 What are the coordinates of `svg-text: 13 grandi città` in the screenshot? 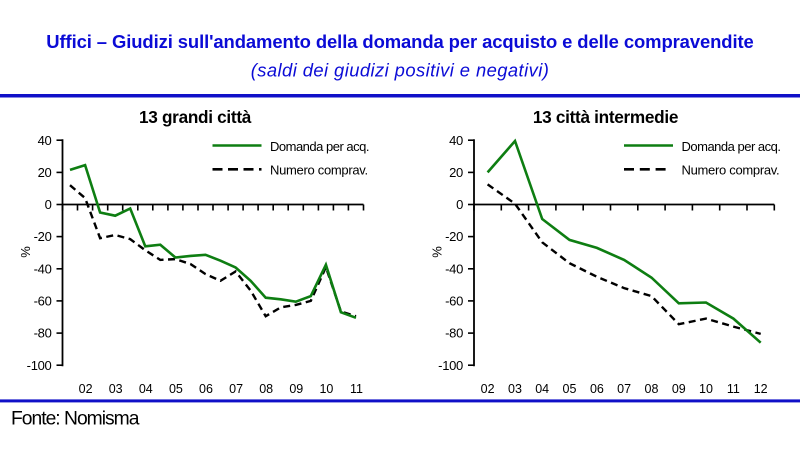 It's located at (195, 117).